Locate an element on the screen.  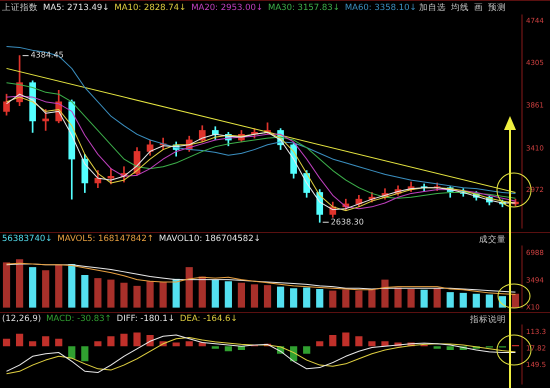
annotation: 2638.30 is located at coordinates (347, 221).